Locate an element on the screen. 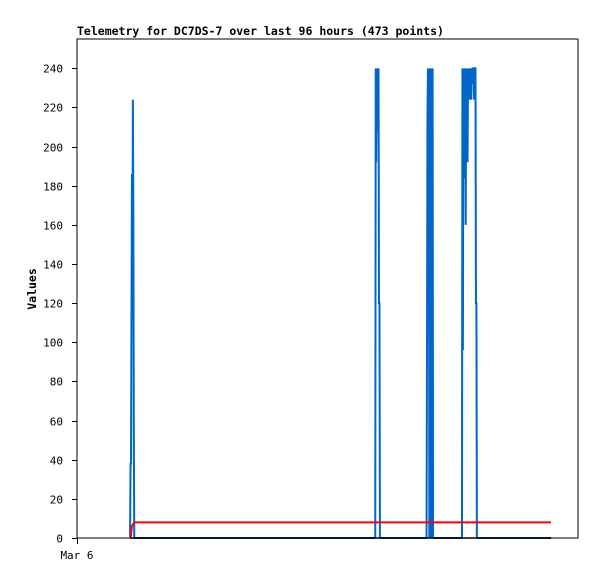  y-tick-label: 100 is located at coordinates (53, 343).